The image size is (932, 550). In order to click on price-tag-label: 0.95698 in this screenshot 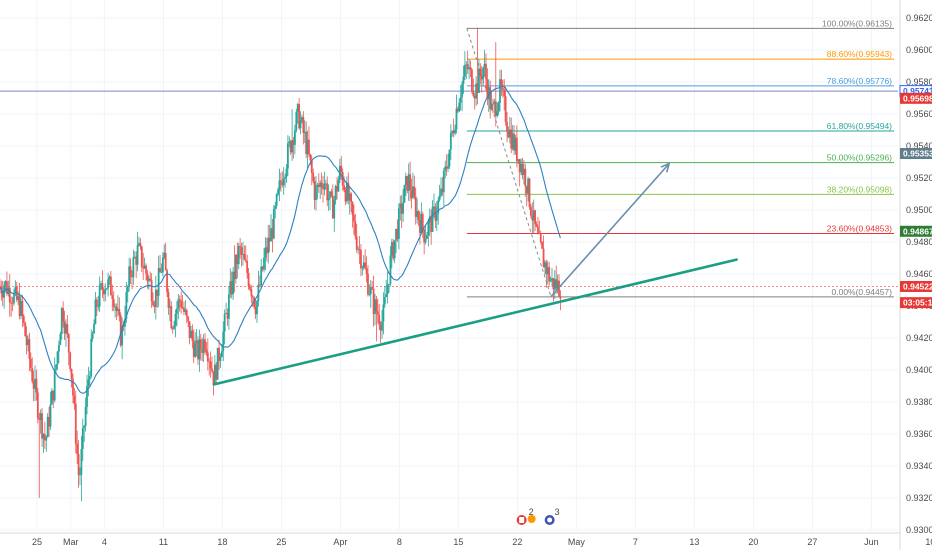, I will do `click(917, 98)`.